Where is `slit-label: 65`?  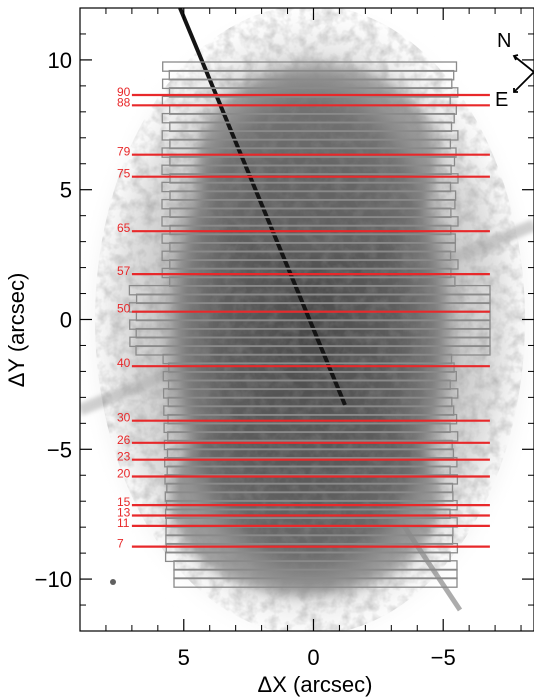 slit-label: 65 is located at coordinates (124, 228).